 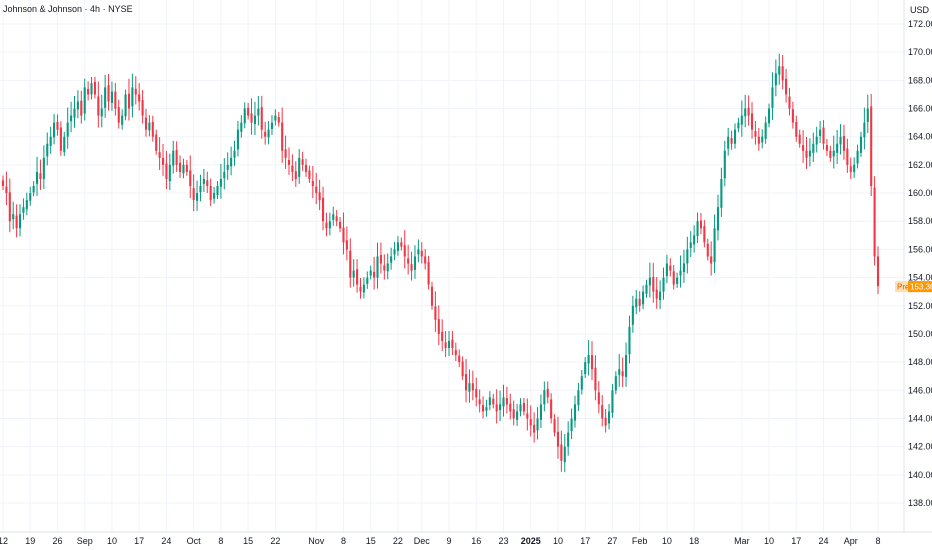 What do you see at coordinates (398, 541) in the screenshot?
I see `x-tick-label: 22` at bounding box center [398, 541].